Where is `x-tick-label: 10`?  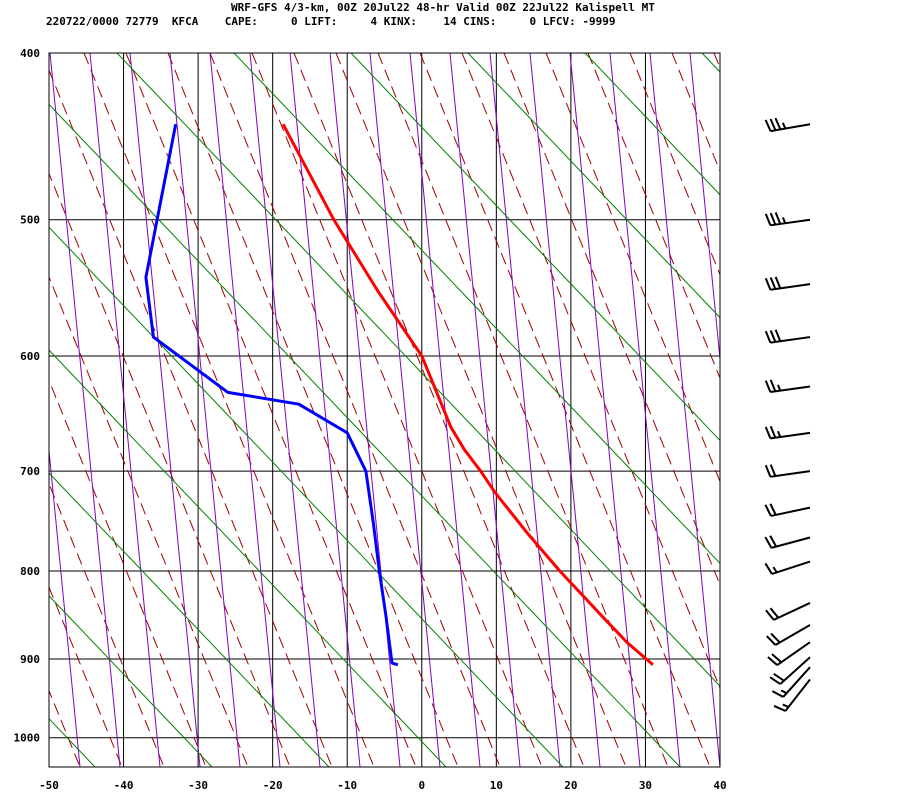
x-tick-label: 10 is located at coordinates (496, 785).